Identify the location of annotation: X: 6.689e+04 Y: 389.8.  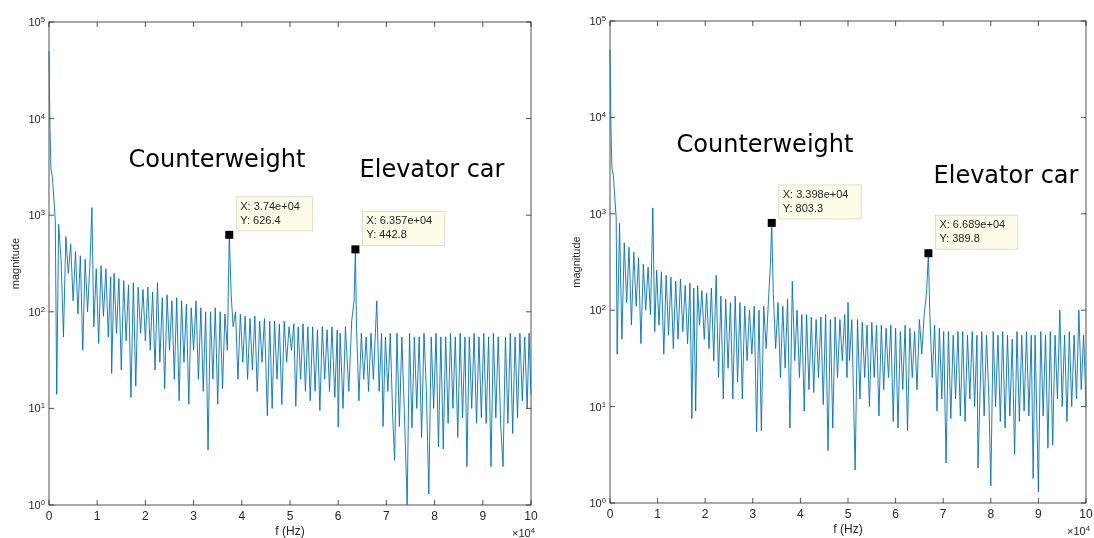
(972, 231).